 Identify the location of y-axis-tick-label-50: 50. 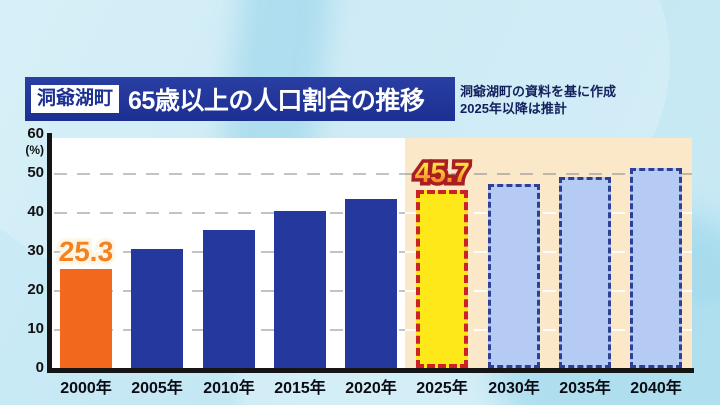
(35, 172).